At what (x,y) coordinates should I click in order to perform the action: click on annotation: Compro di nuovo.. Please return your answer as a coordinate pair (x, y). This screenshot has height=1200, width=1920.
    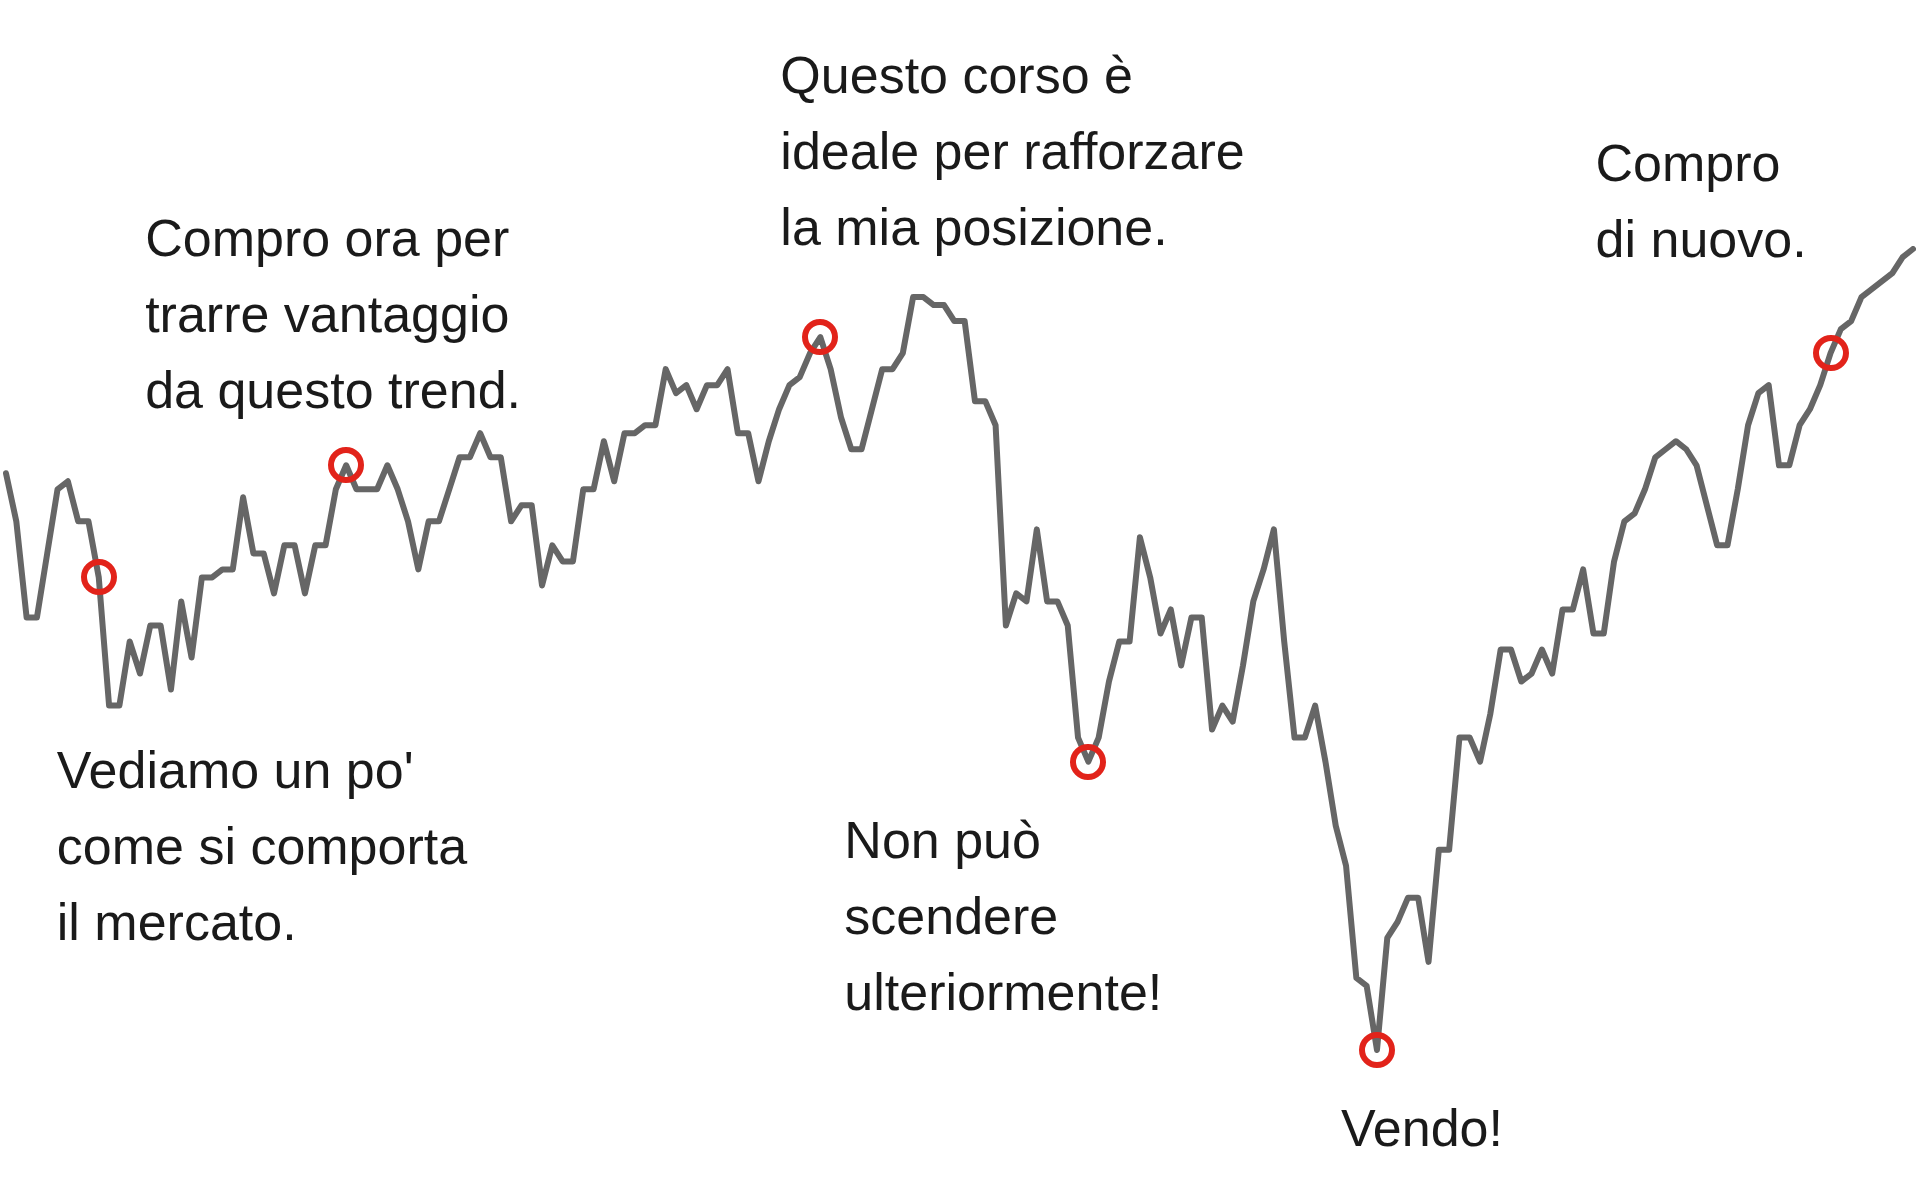
    Looking at the image, I should click on (1701, 201).